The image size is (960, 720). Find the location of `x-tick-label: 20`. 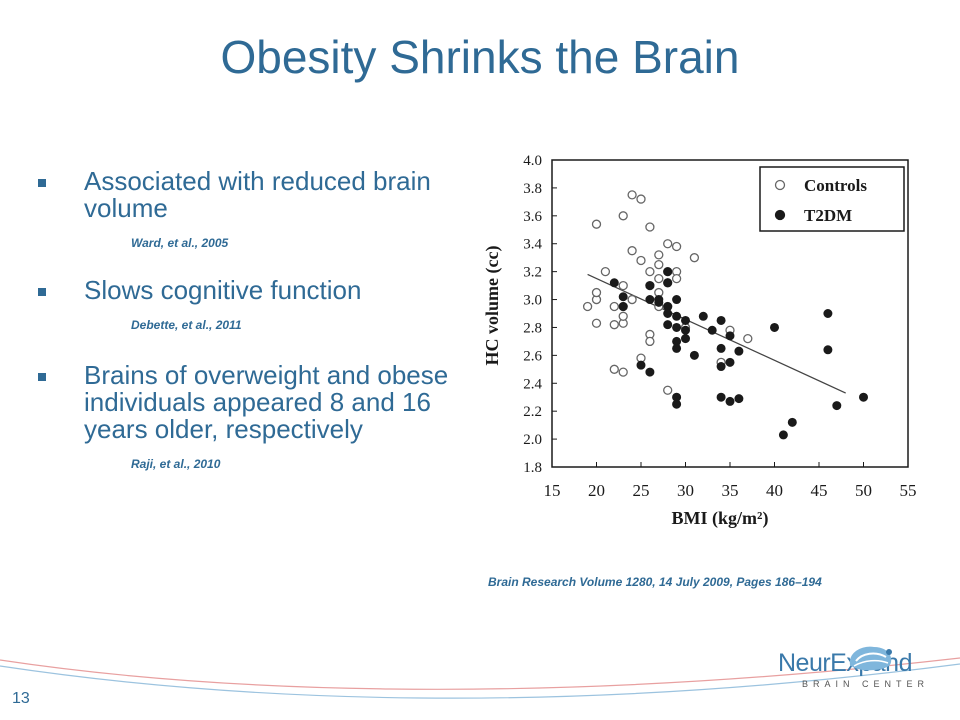

x-tick-label: 20 is located at coordinates (596, 490).